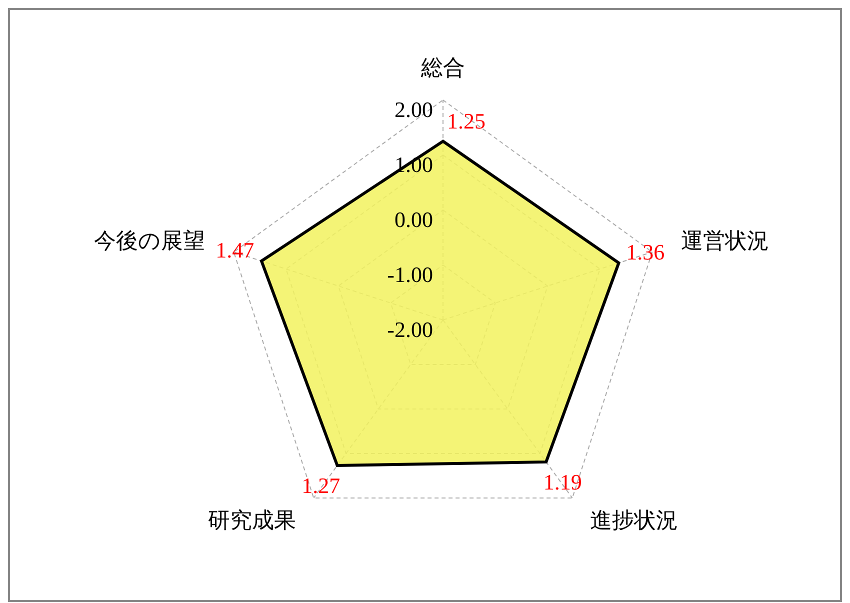  What do you see at coordinates (235, 249) in the screenshot?
I see `data-label: 1.47` at bounding box center [235, 249].